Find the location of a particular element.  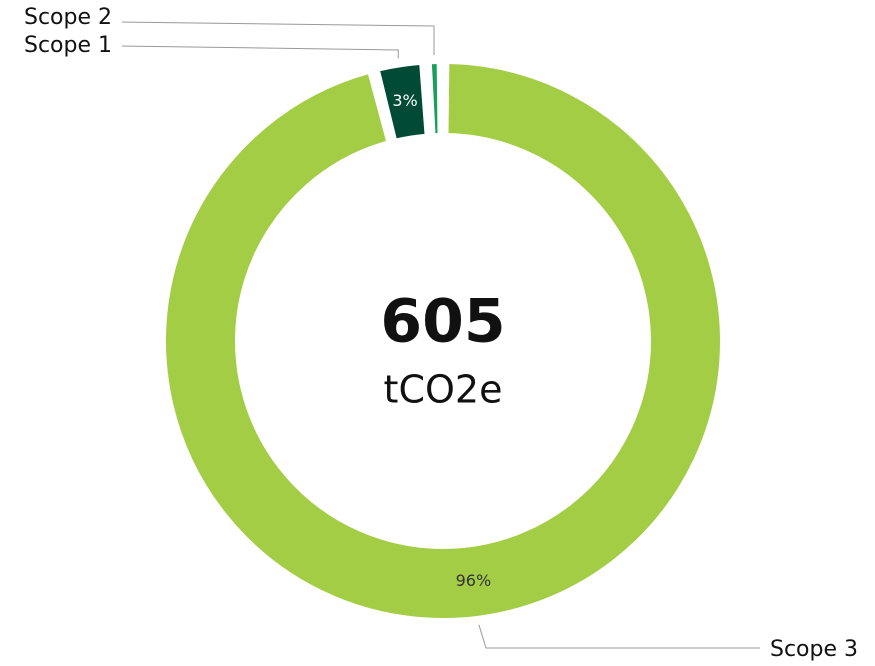

value-label: 3% is located at coordinates (404, 100).